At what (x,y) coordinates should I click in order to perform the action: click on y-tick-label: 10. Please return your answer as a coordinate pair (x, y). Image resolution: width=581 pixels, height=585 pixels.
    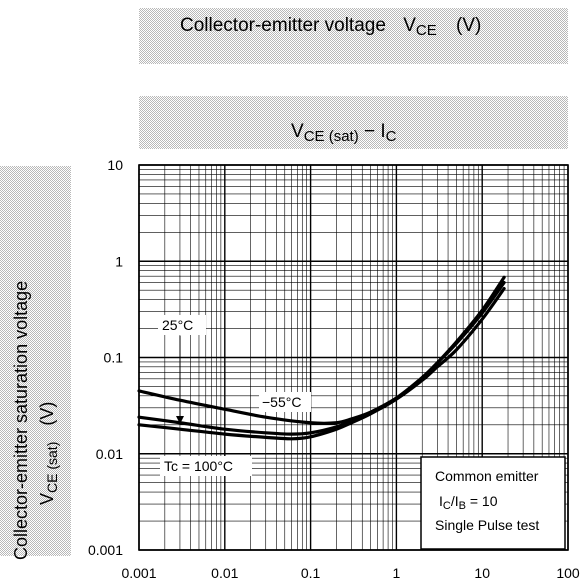
    Looking at the image, I should click on (115, 165).